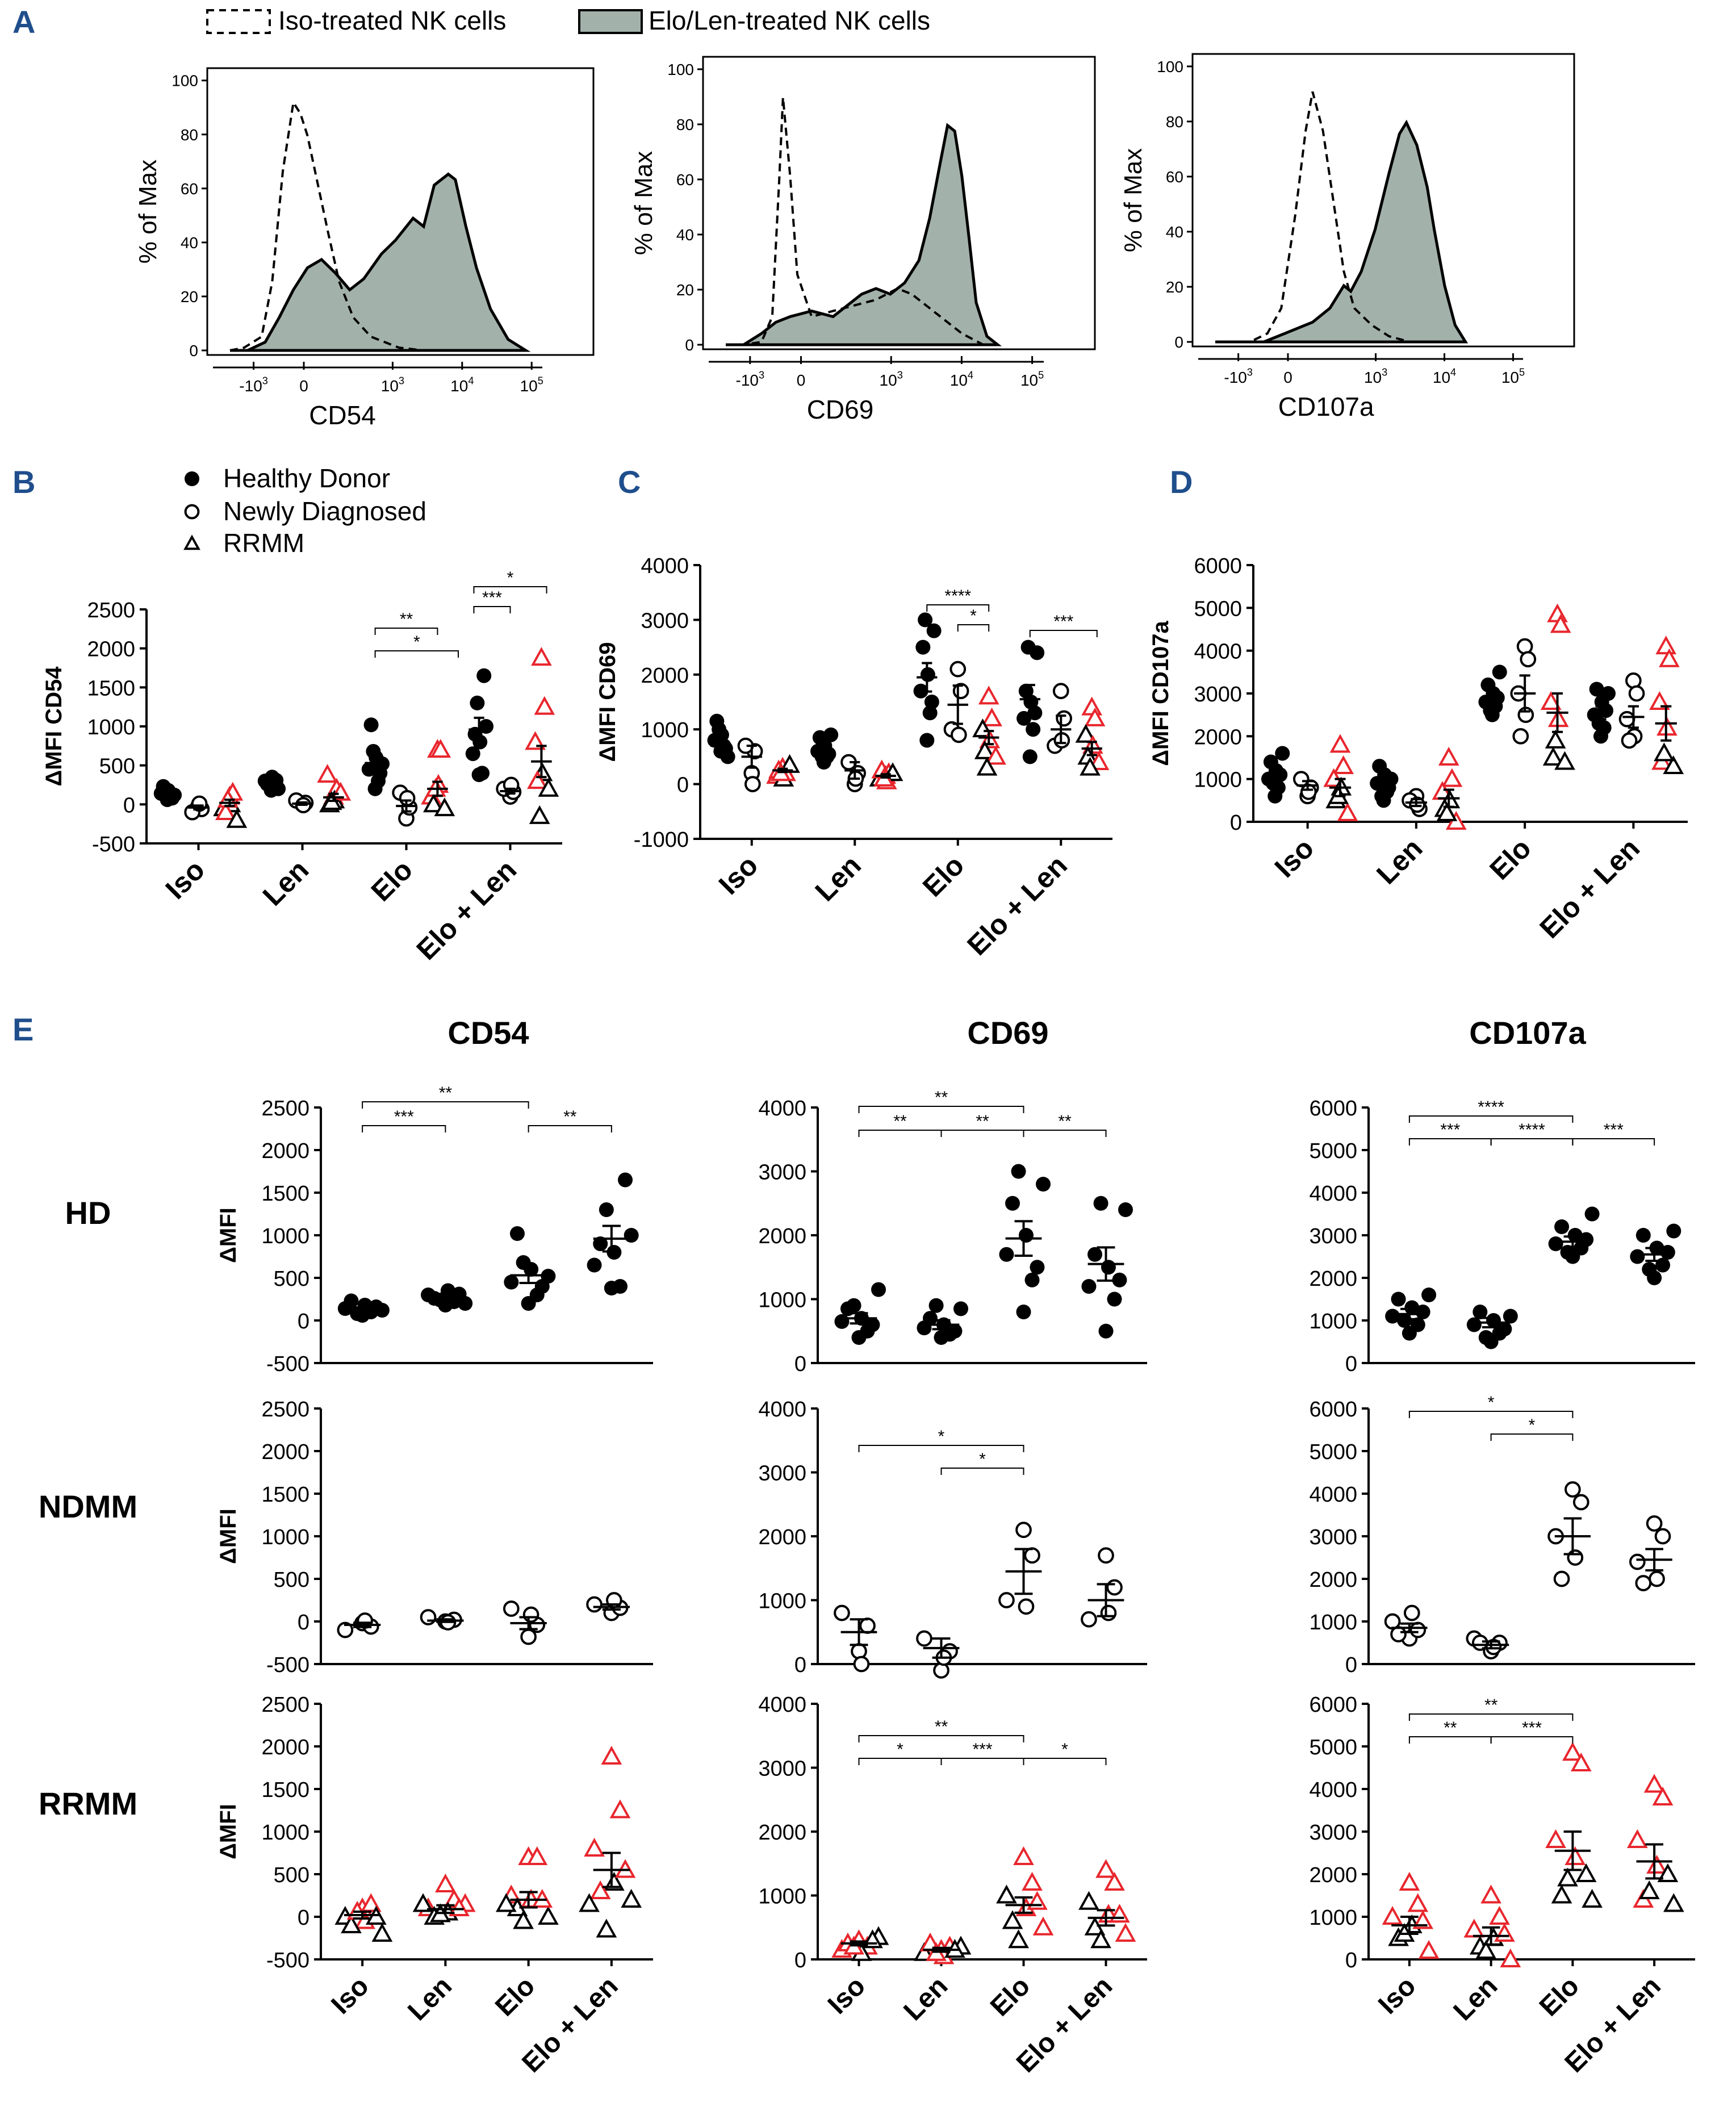  I want to click on y-axis-label: ΔMFI, so click(228, 1536).